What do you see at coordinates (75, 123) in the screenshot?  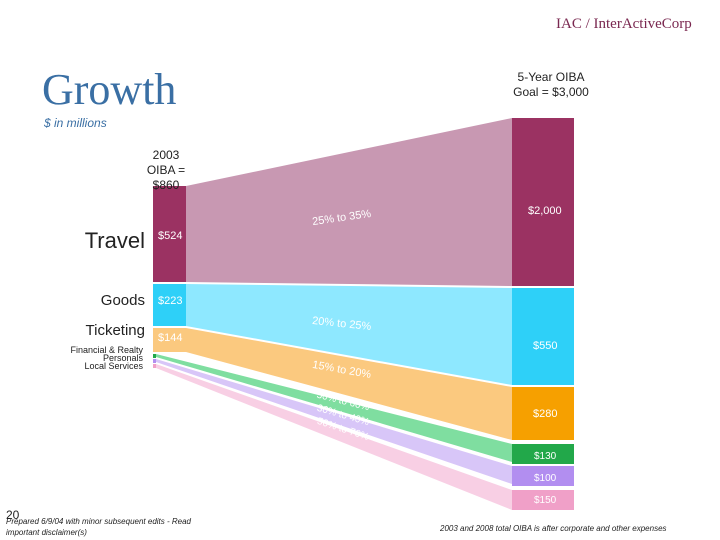 I see `units-subtitle: $ in millions` at bounding box center [75, 123].